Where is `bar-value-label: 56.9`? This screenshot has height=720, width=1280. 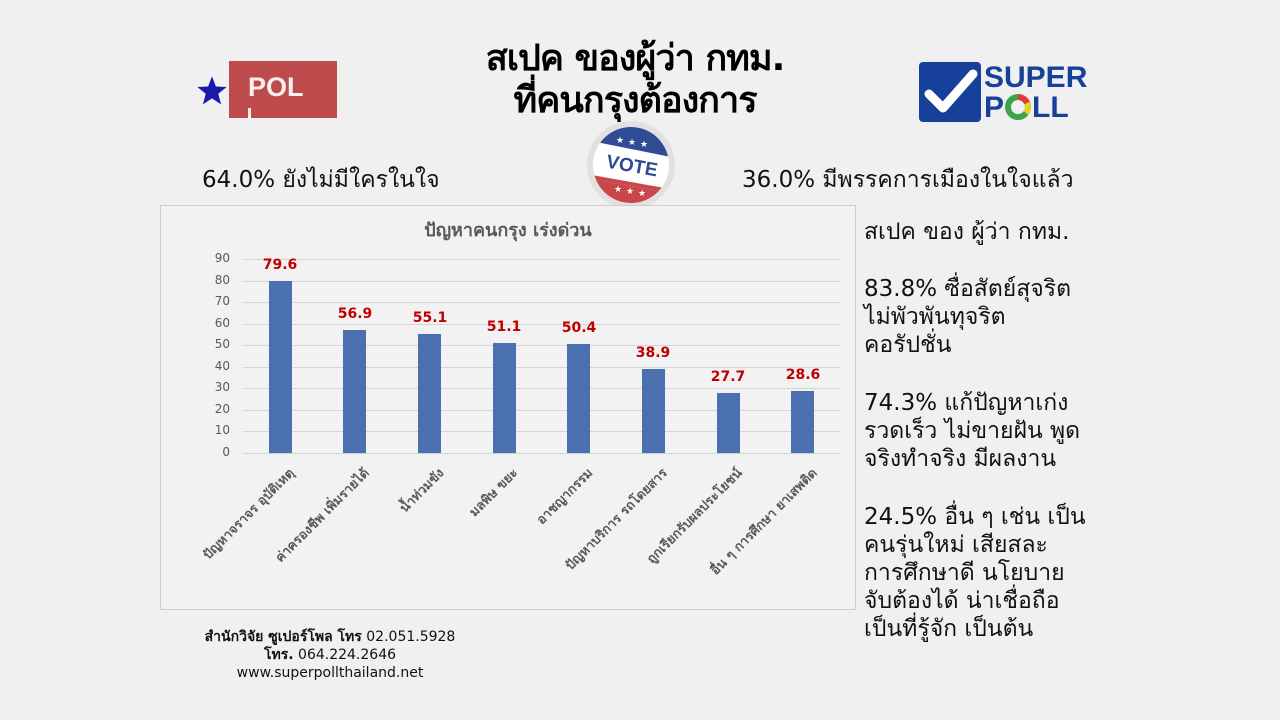
bar-value-label: 56.9 is located at coordinates (355, 314).